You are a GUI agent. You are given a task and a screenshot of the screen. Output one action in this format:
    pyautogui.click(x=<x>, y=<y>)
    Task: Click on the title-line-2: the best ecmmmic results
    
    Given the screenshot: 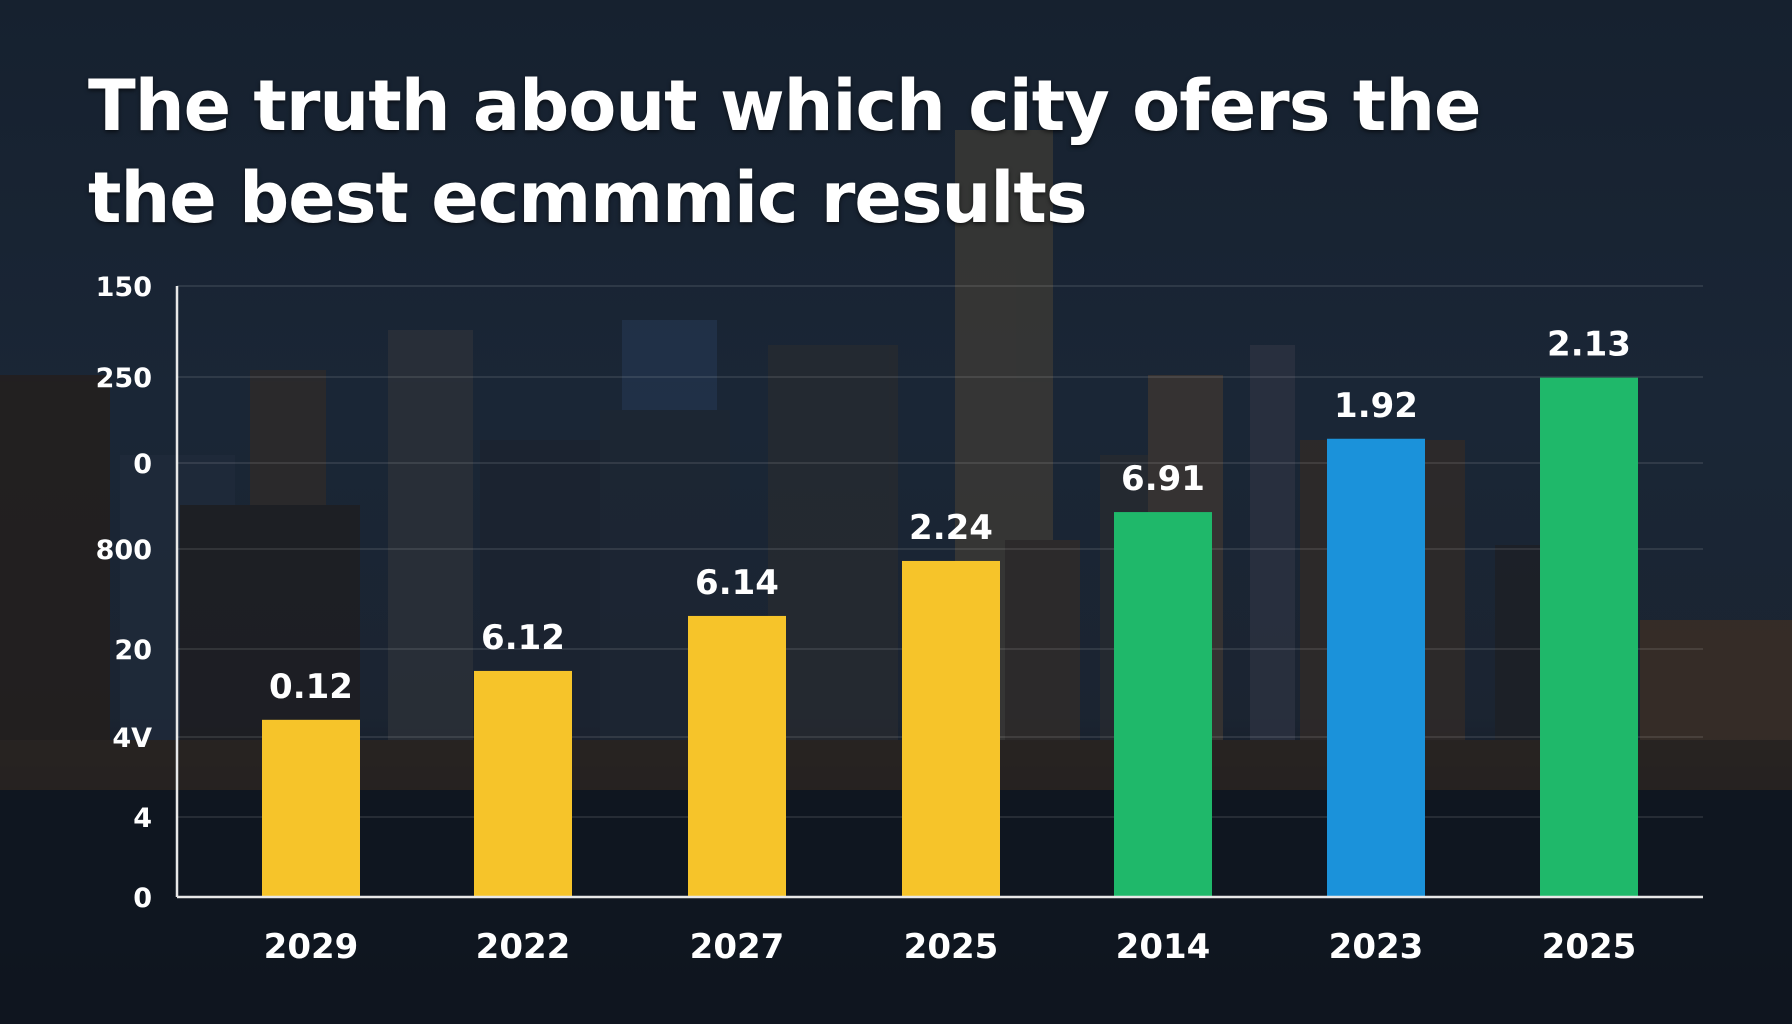 What is the action you would take?
    pyautogui.click(x=587, y=198)
    